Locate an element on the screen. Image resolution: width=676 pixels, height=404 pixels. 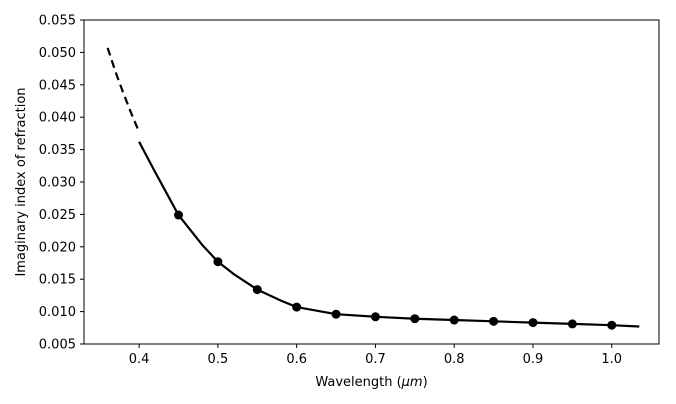
y-tick-label: 0.025 is located at coordinates (57, 215).